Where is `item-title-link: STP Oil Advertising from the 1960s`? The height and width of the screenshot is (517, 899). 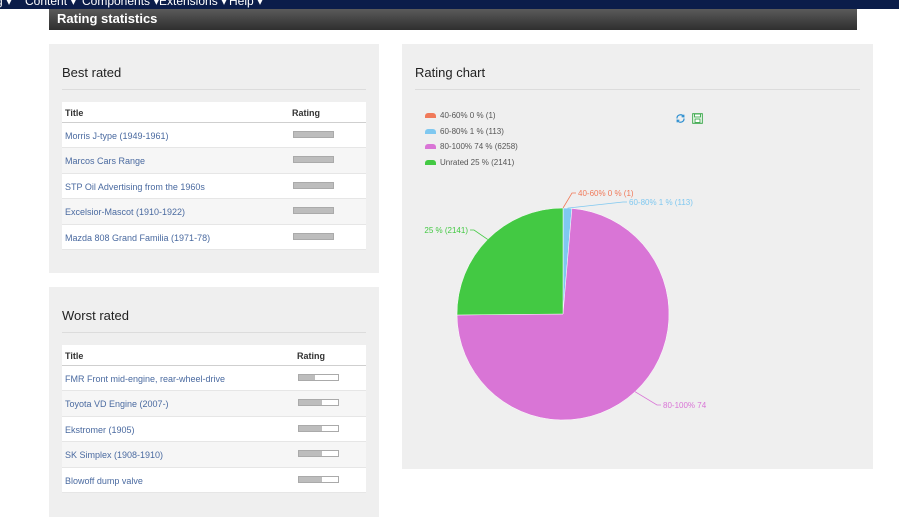
item-title-link: STP Oil Advertising from the 1960s is located at coordinates (135, 186).